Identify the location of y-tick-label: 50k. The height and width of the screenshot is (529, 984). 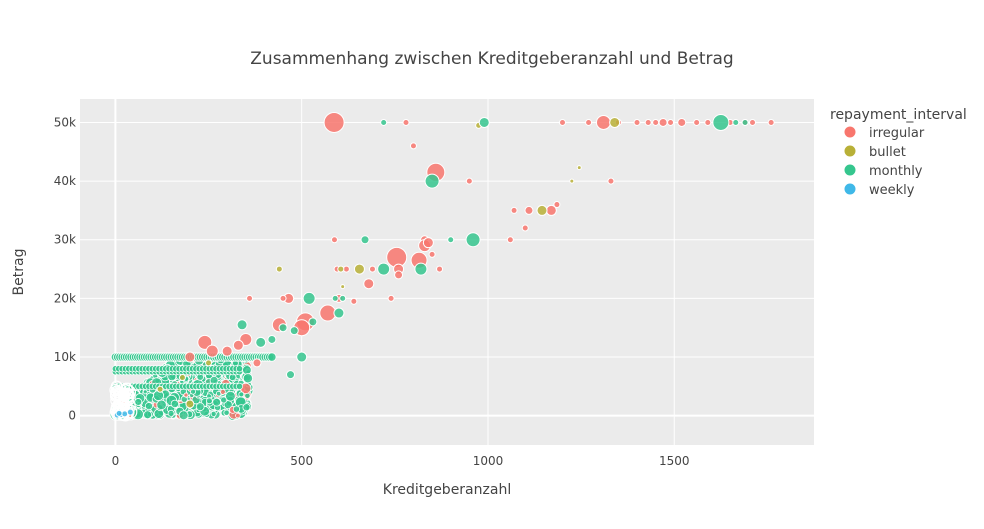
(65, 122).